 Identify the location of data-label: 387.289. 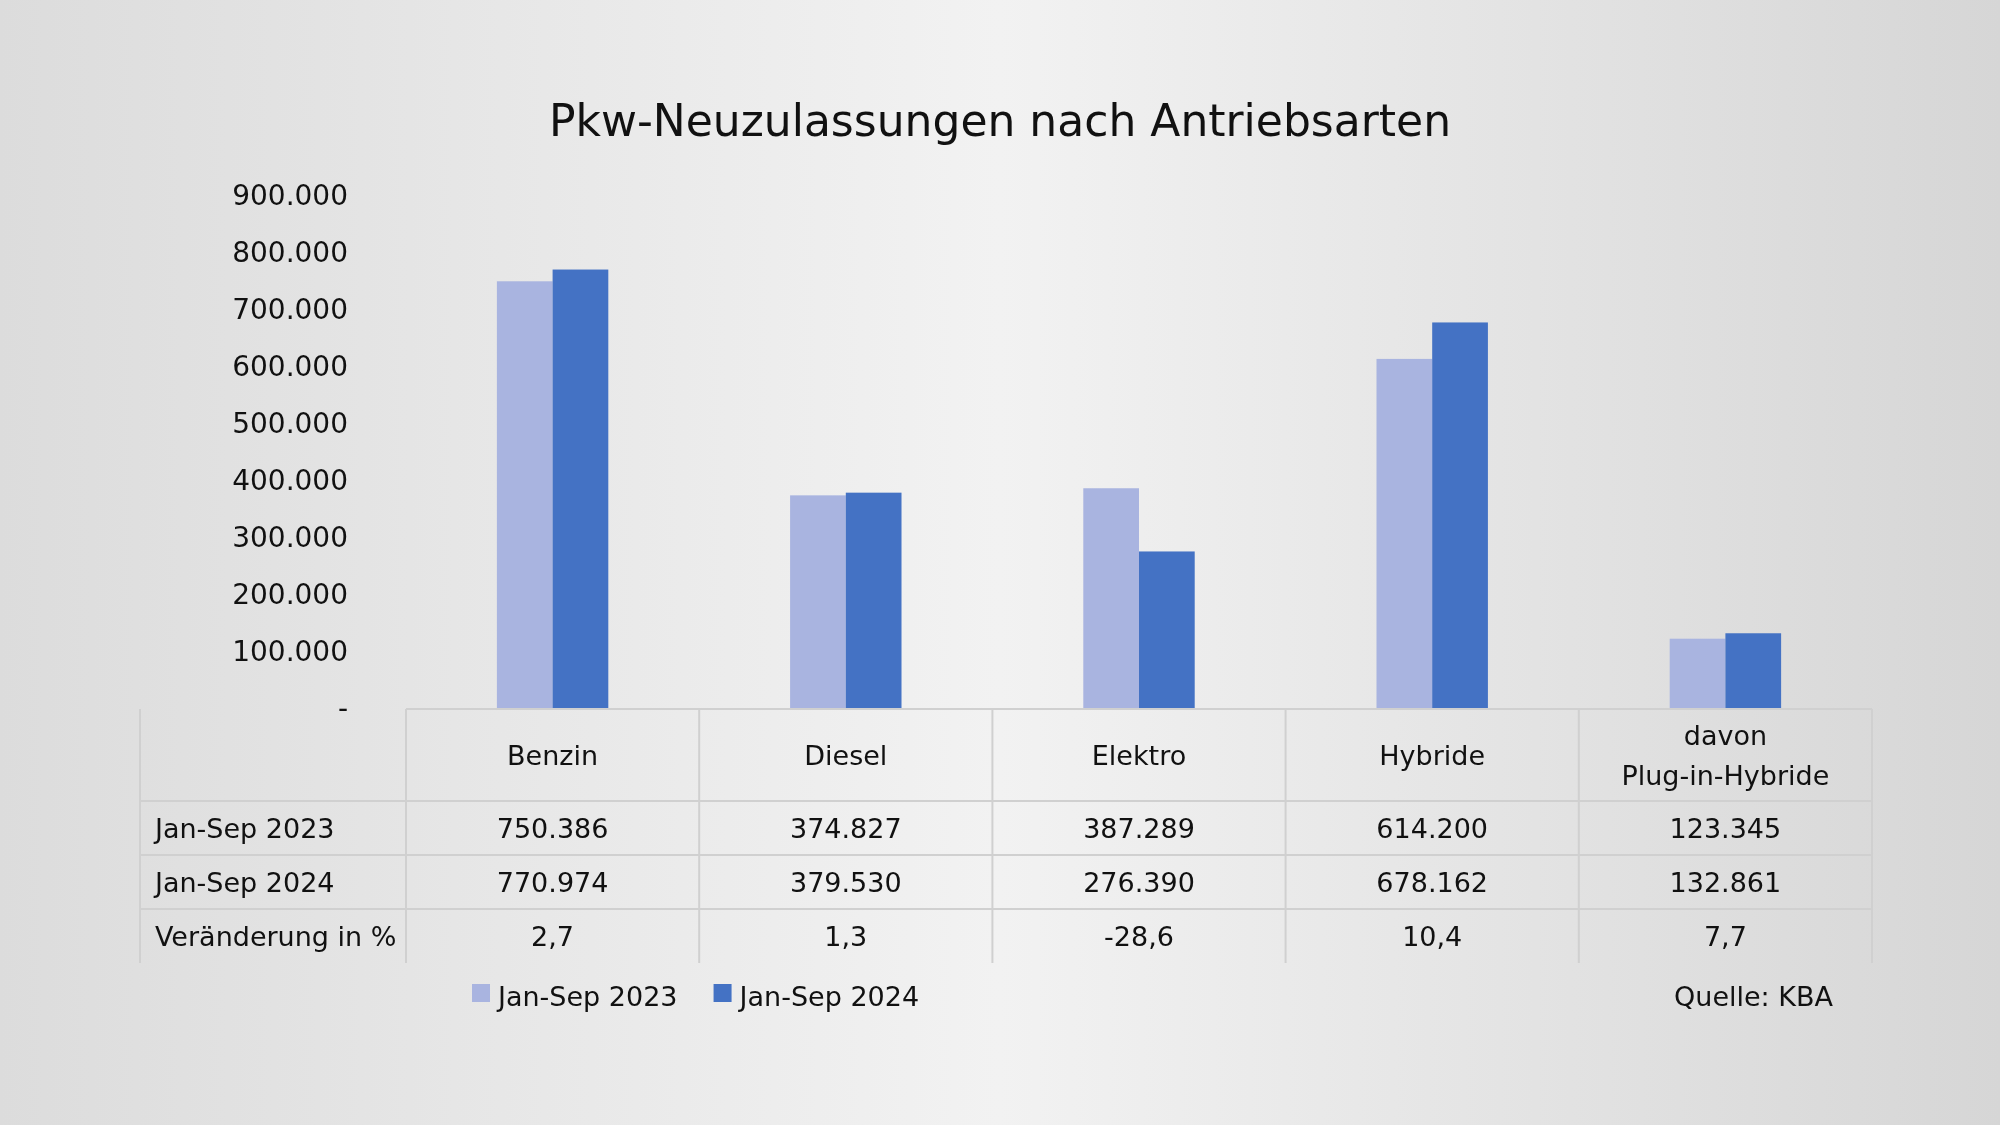
(1139, 828).